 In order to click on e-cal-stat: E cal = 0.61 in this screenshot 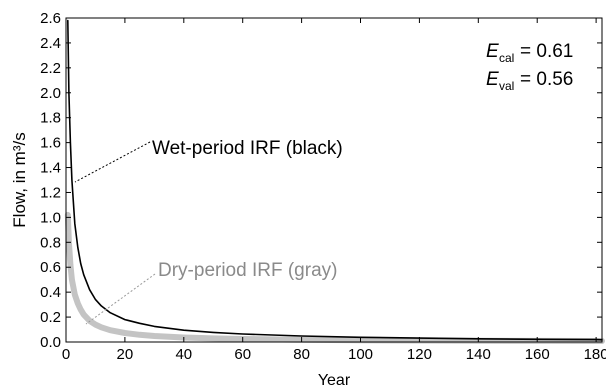, I will do `click(529, 53)`.